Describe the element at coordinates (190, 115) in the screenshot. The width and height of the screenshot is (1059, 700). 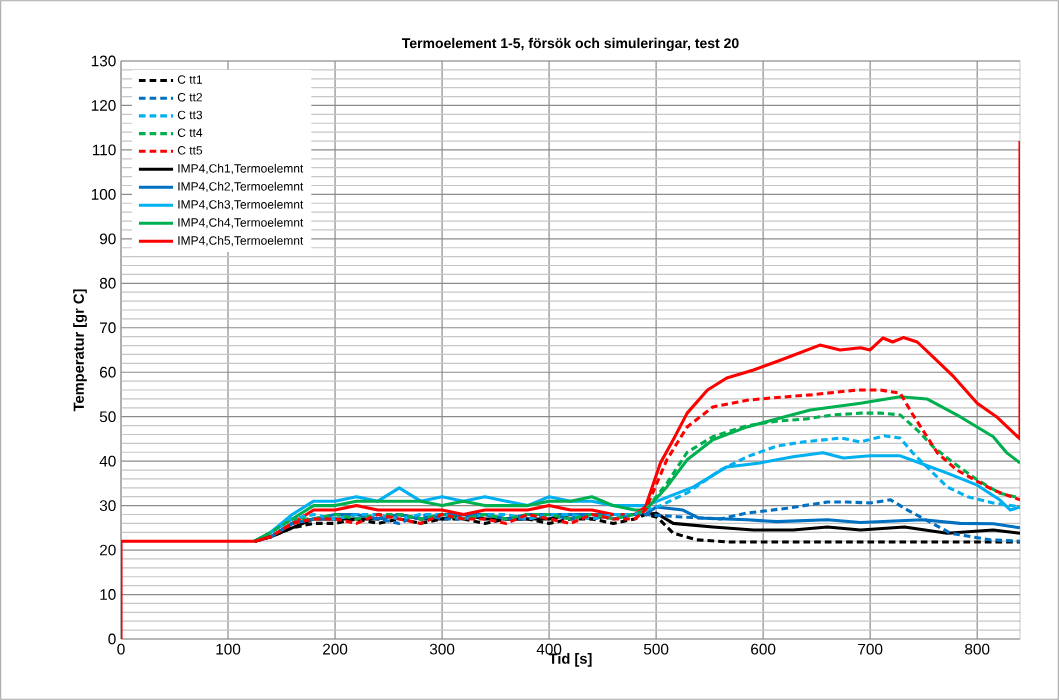
I see `legend-label: C tt3` at that location.